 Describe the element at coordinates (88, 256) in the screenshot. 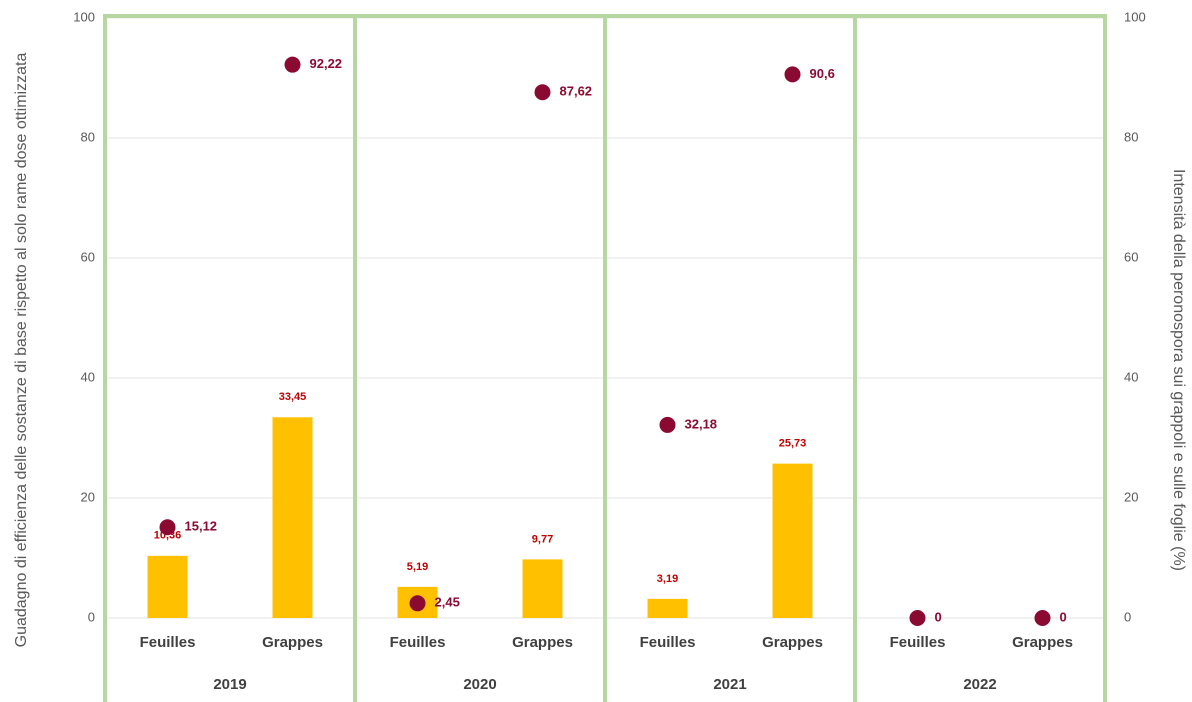

I see `y-tick-label: 60` at that location.